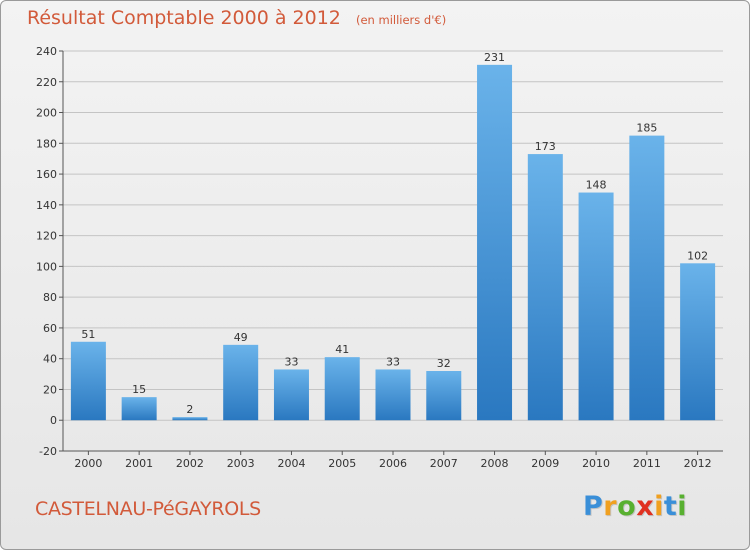 The height and width of the screenshot is (550, 750). I want to click on y-tick-label: 60, so click(50, 328).